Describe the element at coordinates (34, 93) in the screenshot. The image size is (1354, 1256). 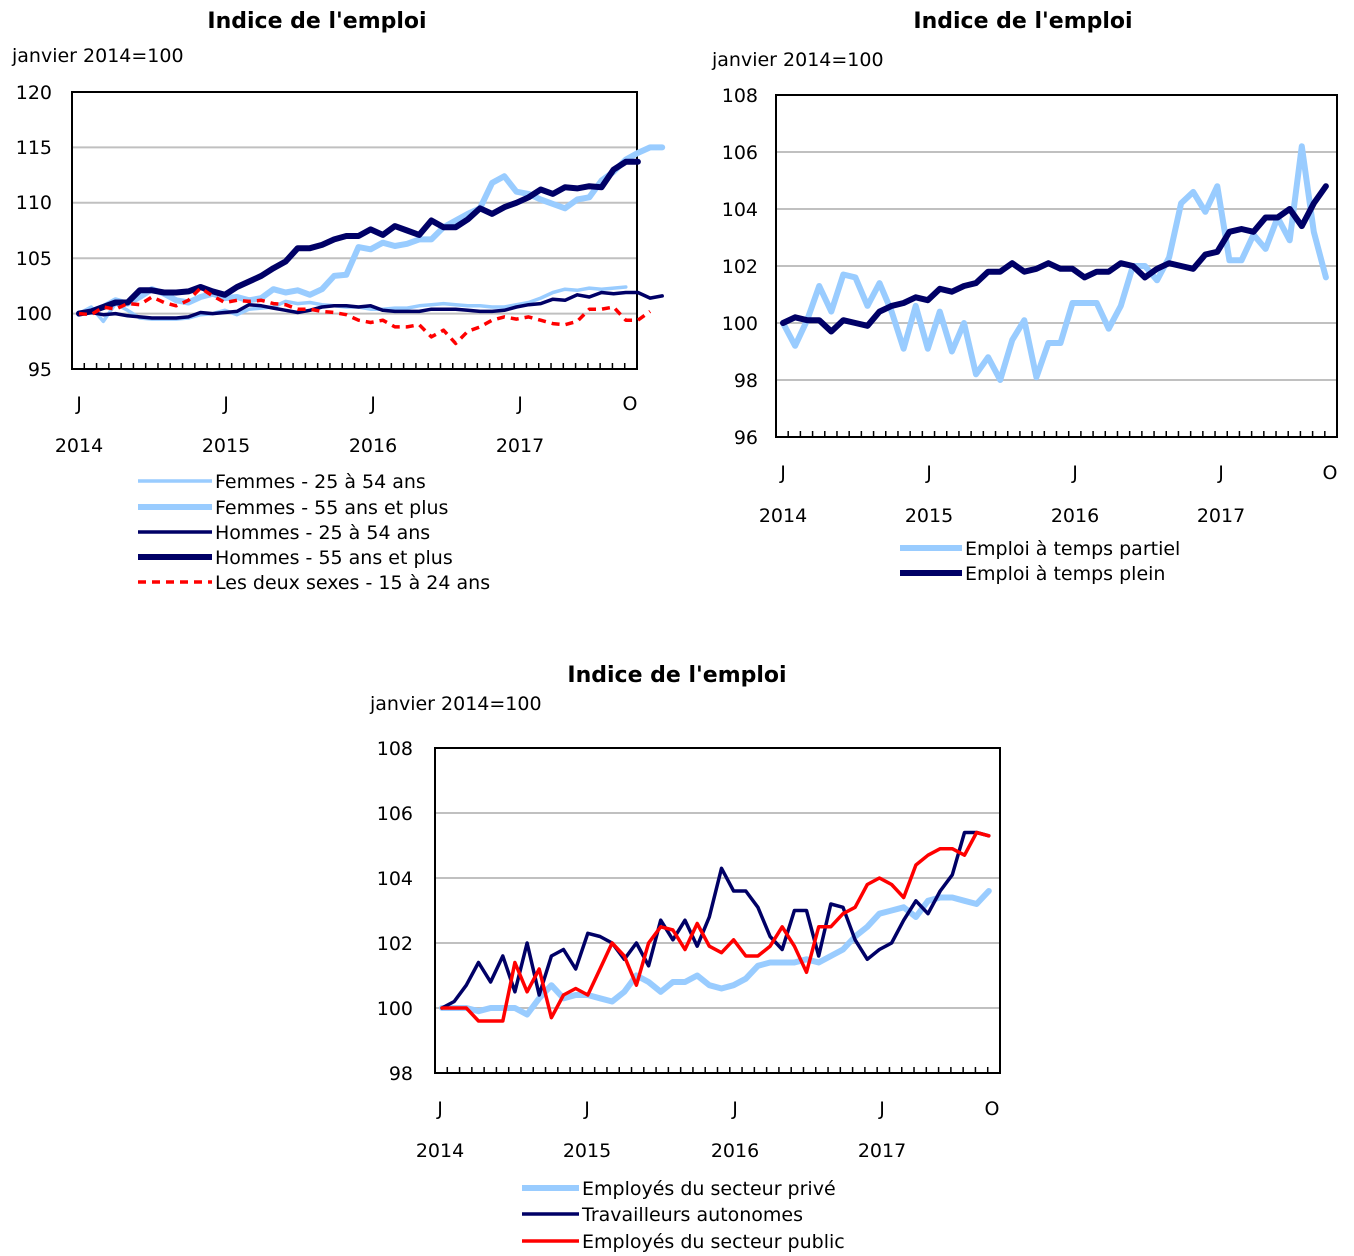
I see `y-tick-label: 120` at that location.